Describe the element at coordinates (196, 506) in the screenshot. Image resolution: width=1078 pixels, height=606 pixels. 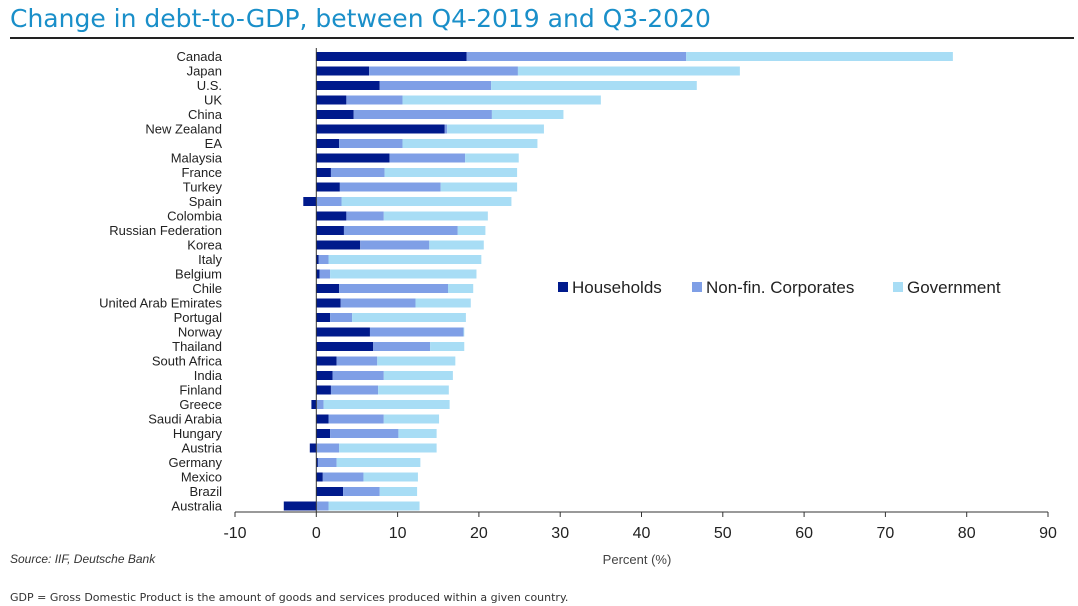
I see `category-label: Australia` at that location.